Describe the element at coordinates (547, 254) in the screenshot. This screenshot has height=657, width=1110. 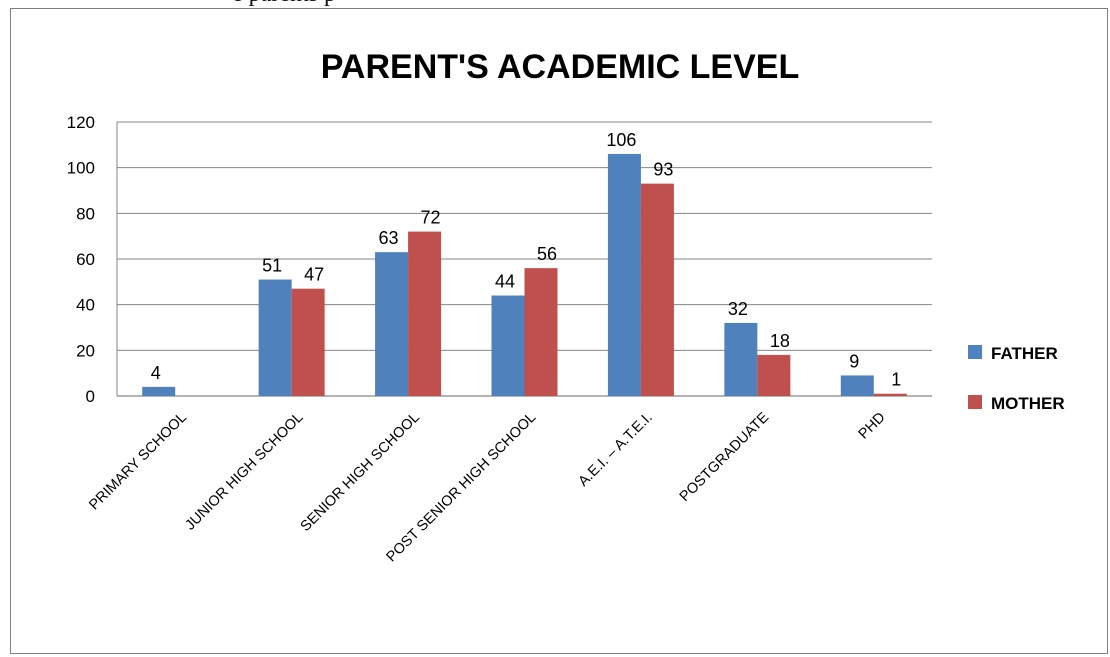
I see `data-label-mother: 56` at that location.